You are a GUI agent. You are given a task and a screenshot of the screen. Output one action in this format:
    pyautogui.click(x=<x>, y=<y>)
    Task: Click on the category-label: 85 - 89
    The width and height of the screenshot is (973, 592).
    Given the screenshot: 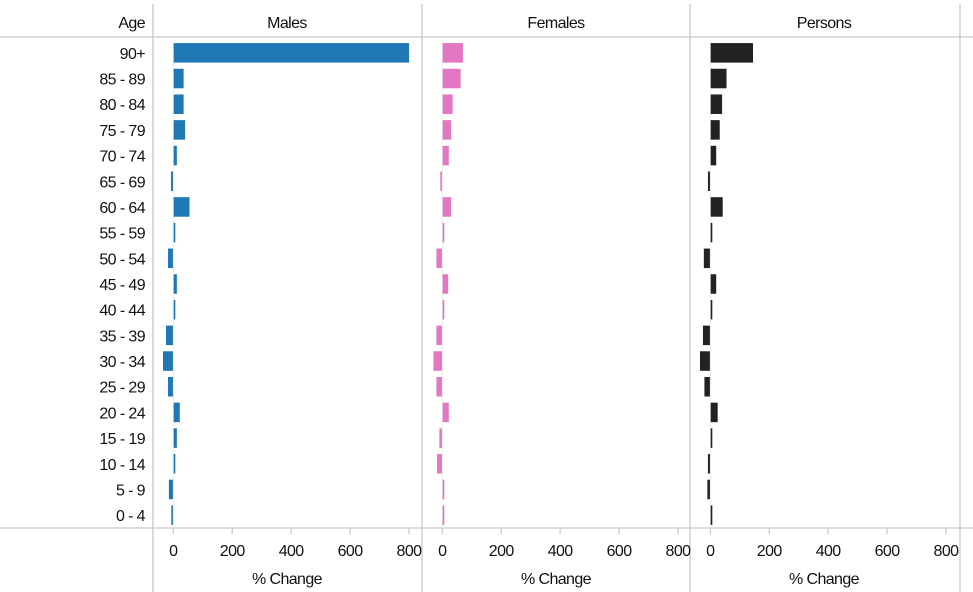 What is the action you would take?
    pyautogui.click(x=122, y=80)
    